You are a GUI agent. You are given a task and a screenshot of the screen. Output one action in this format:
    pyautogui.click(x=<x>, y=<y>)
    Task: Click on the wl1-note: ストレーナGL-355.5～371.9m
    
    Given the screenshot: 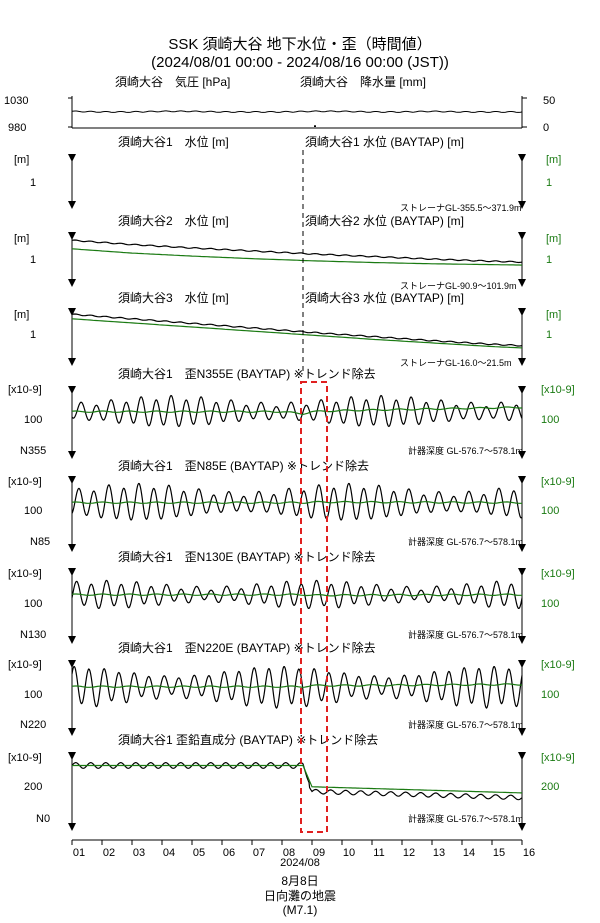 What is the action you would take?
    pyautogui.click(x=461, y=208)
    